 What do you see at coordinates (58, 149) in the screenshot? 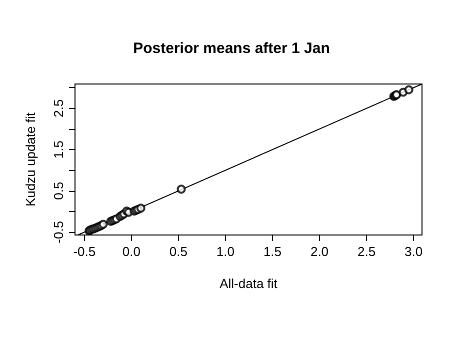
I see `y-tick-label: 1.5` at bounding box center [58, 149].